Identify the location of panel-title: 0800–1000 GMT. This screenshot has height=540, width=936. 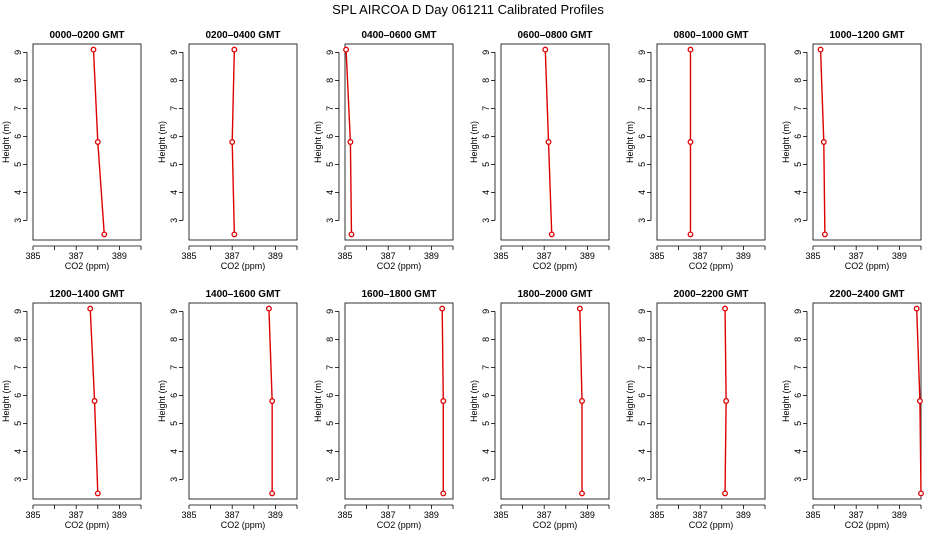
(710, 35).